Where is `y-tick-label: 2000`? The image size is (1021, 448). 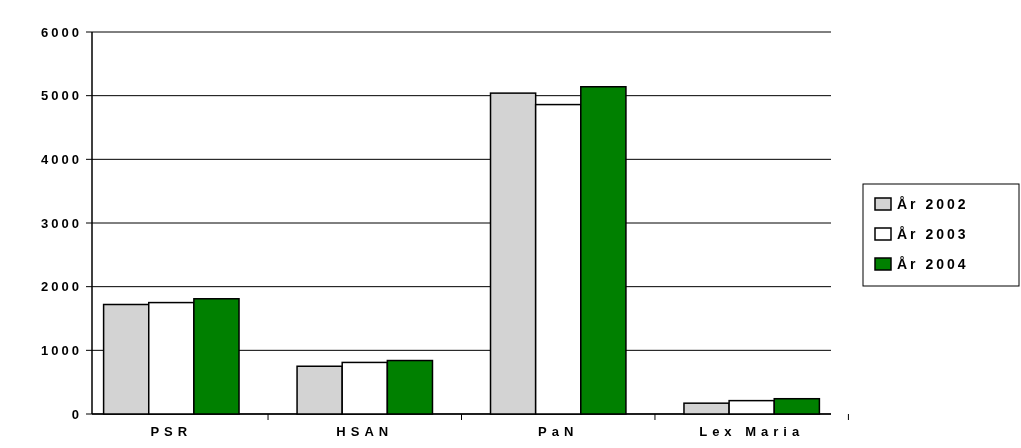 y-tick-label: 2000 is located at coordinates (61, 287).